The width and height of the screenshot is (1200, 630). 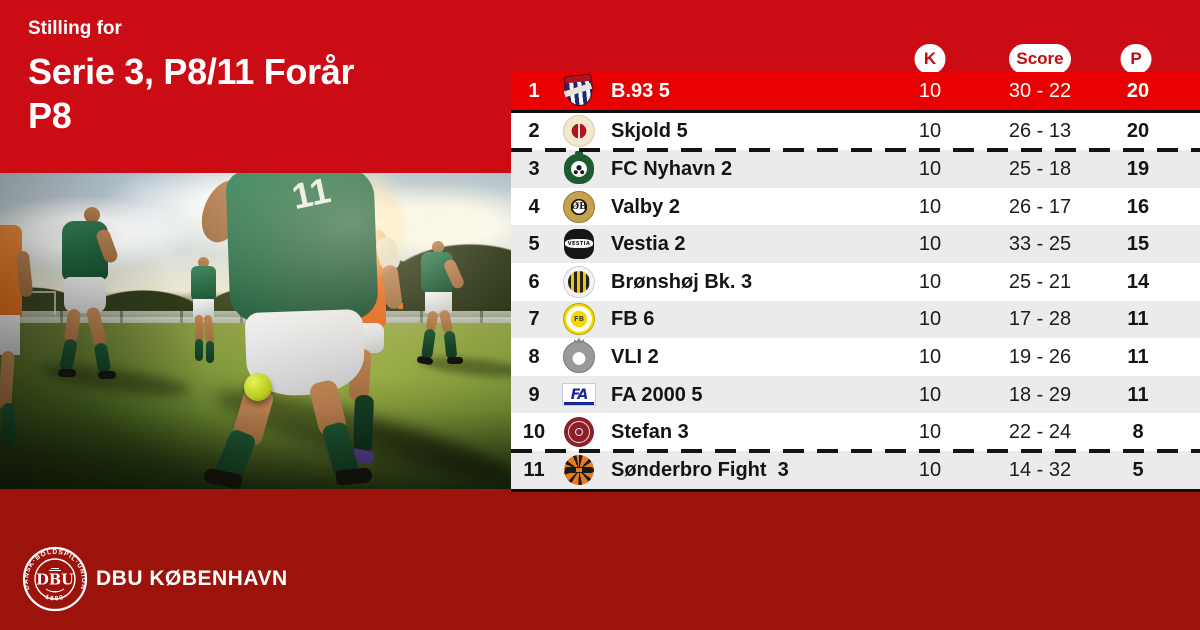 I want to click on position: 1, so click(x=534, y=90).